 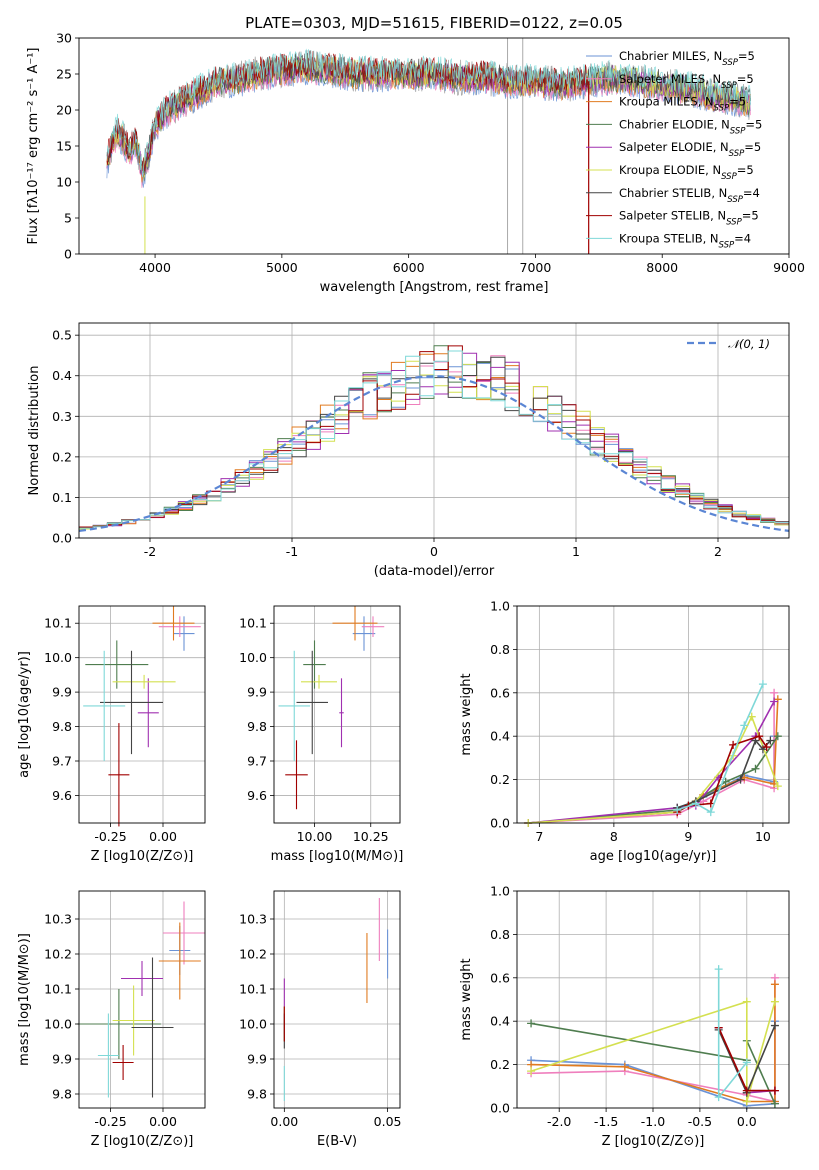 I want to click on y-axis-label: mass [log10(M/M⊙)], so click(x=24, y=999).